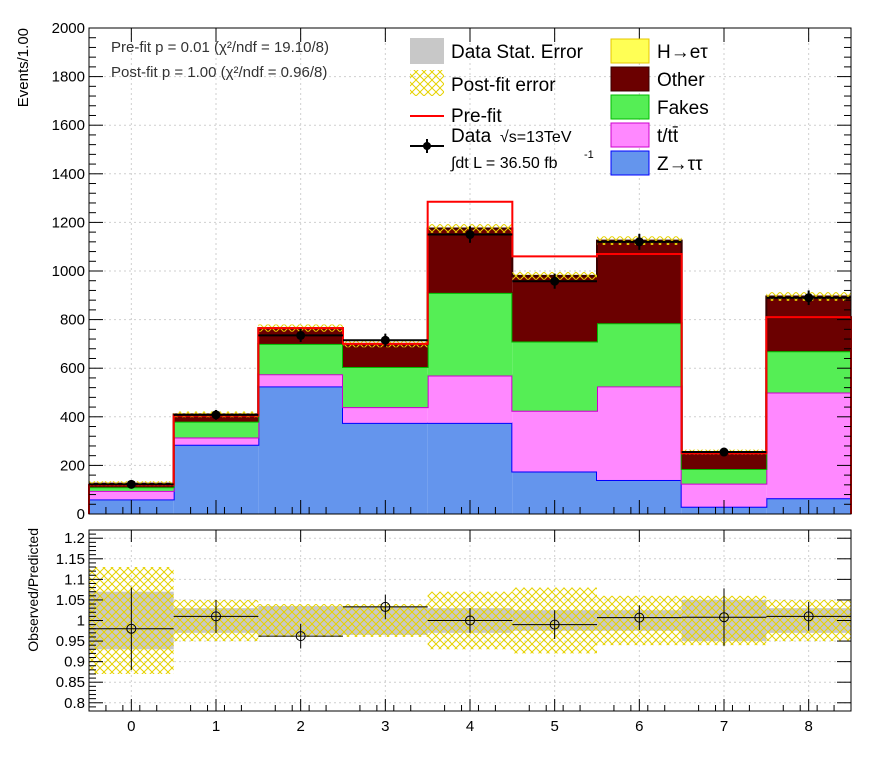 The height and width of the screenshot is (777, 896). What do you see at coordinates (81, 621) in the screenshot?
I see `ratio-ytick-label: 1` at bounding box center [81, 621].